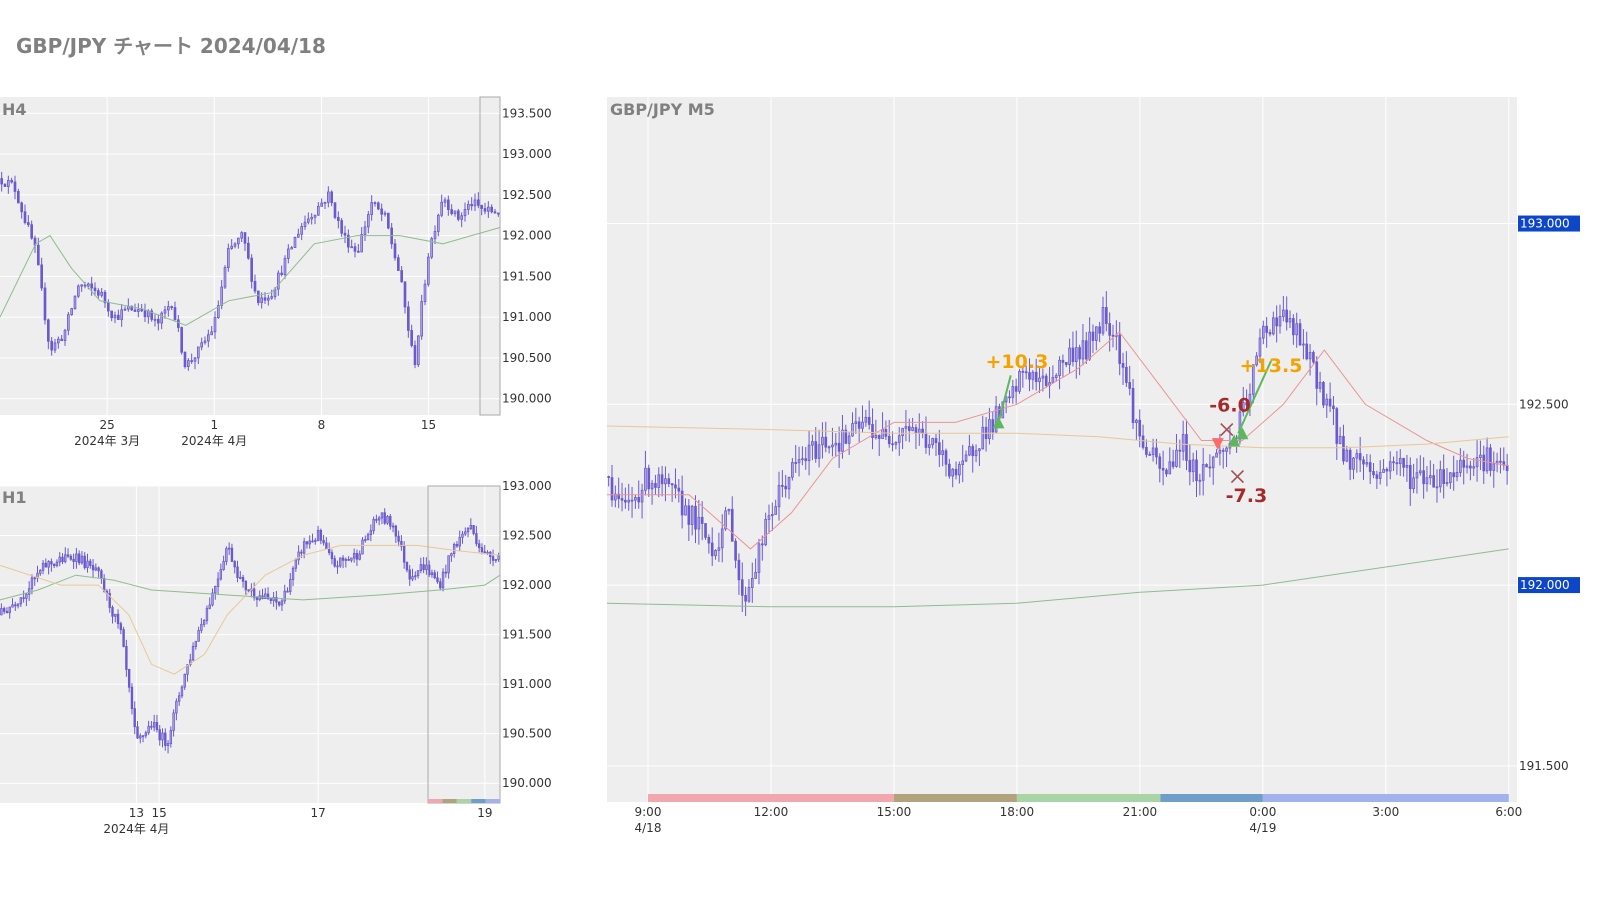 The height and width of the screenshot is (900, 1600). What do you see at coordinates (1017, 362) in the screenshot?
I see `pnl-annotation: +10.3` at bounding box center [1017, 362].